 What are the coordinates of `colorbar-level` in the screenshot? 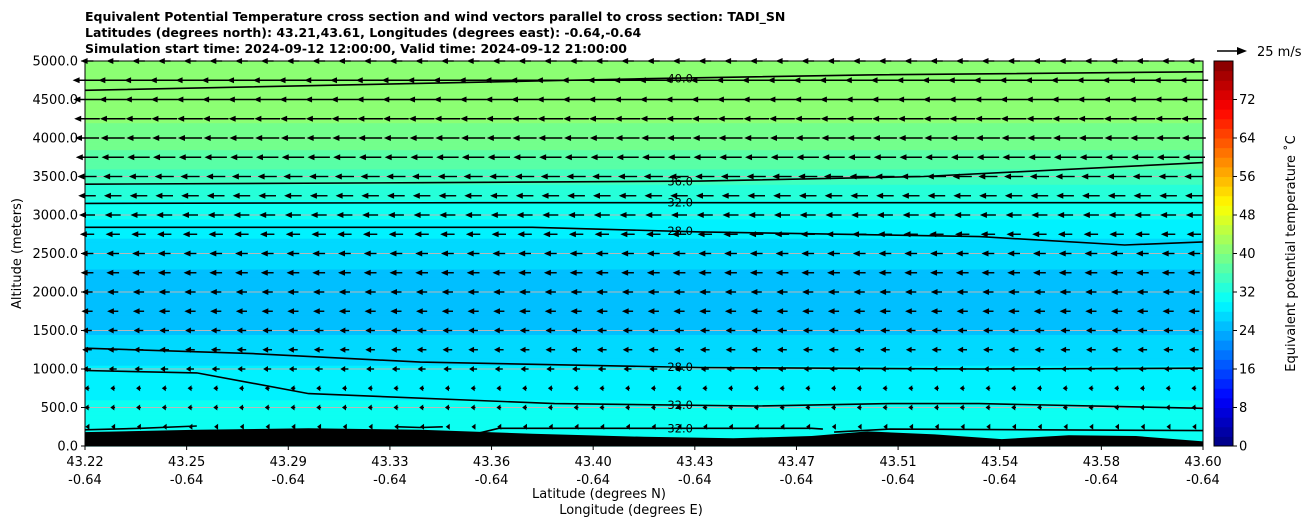 It's located at (1223, 326).